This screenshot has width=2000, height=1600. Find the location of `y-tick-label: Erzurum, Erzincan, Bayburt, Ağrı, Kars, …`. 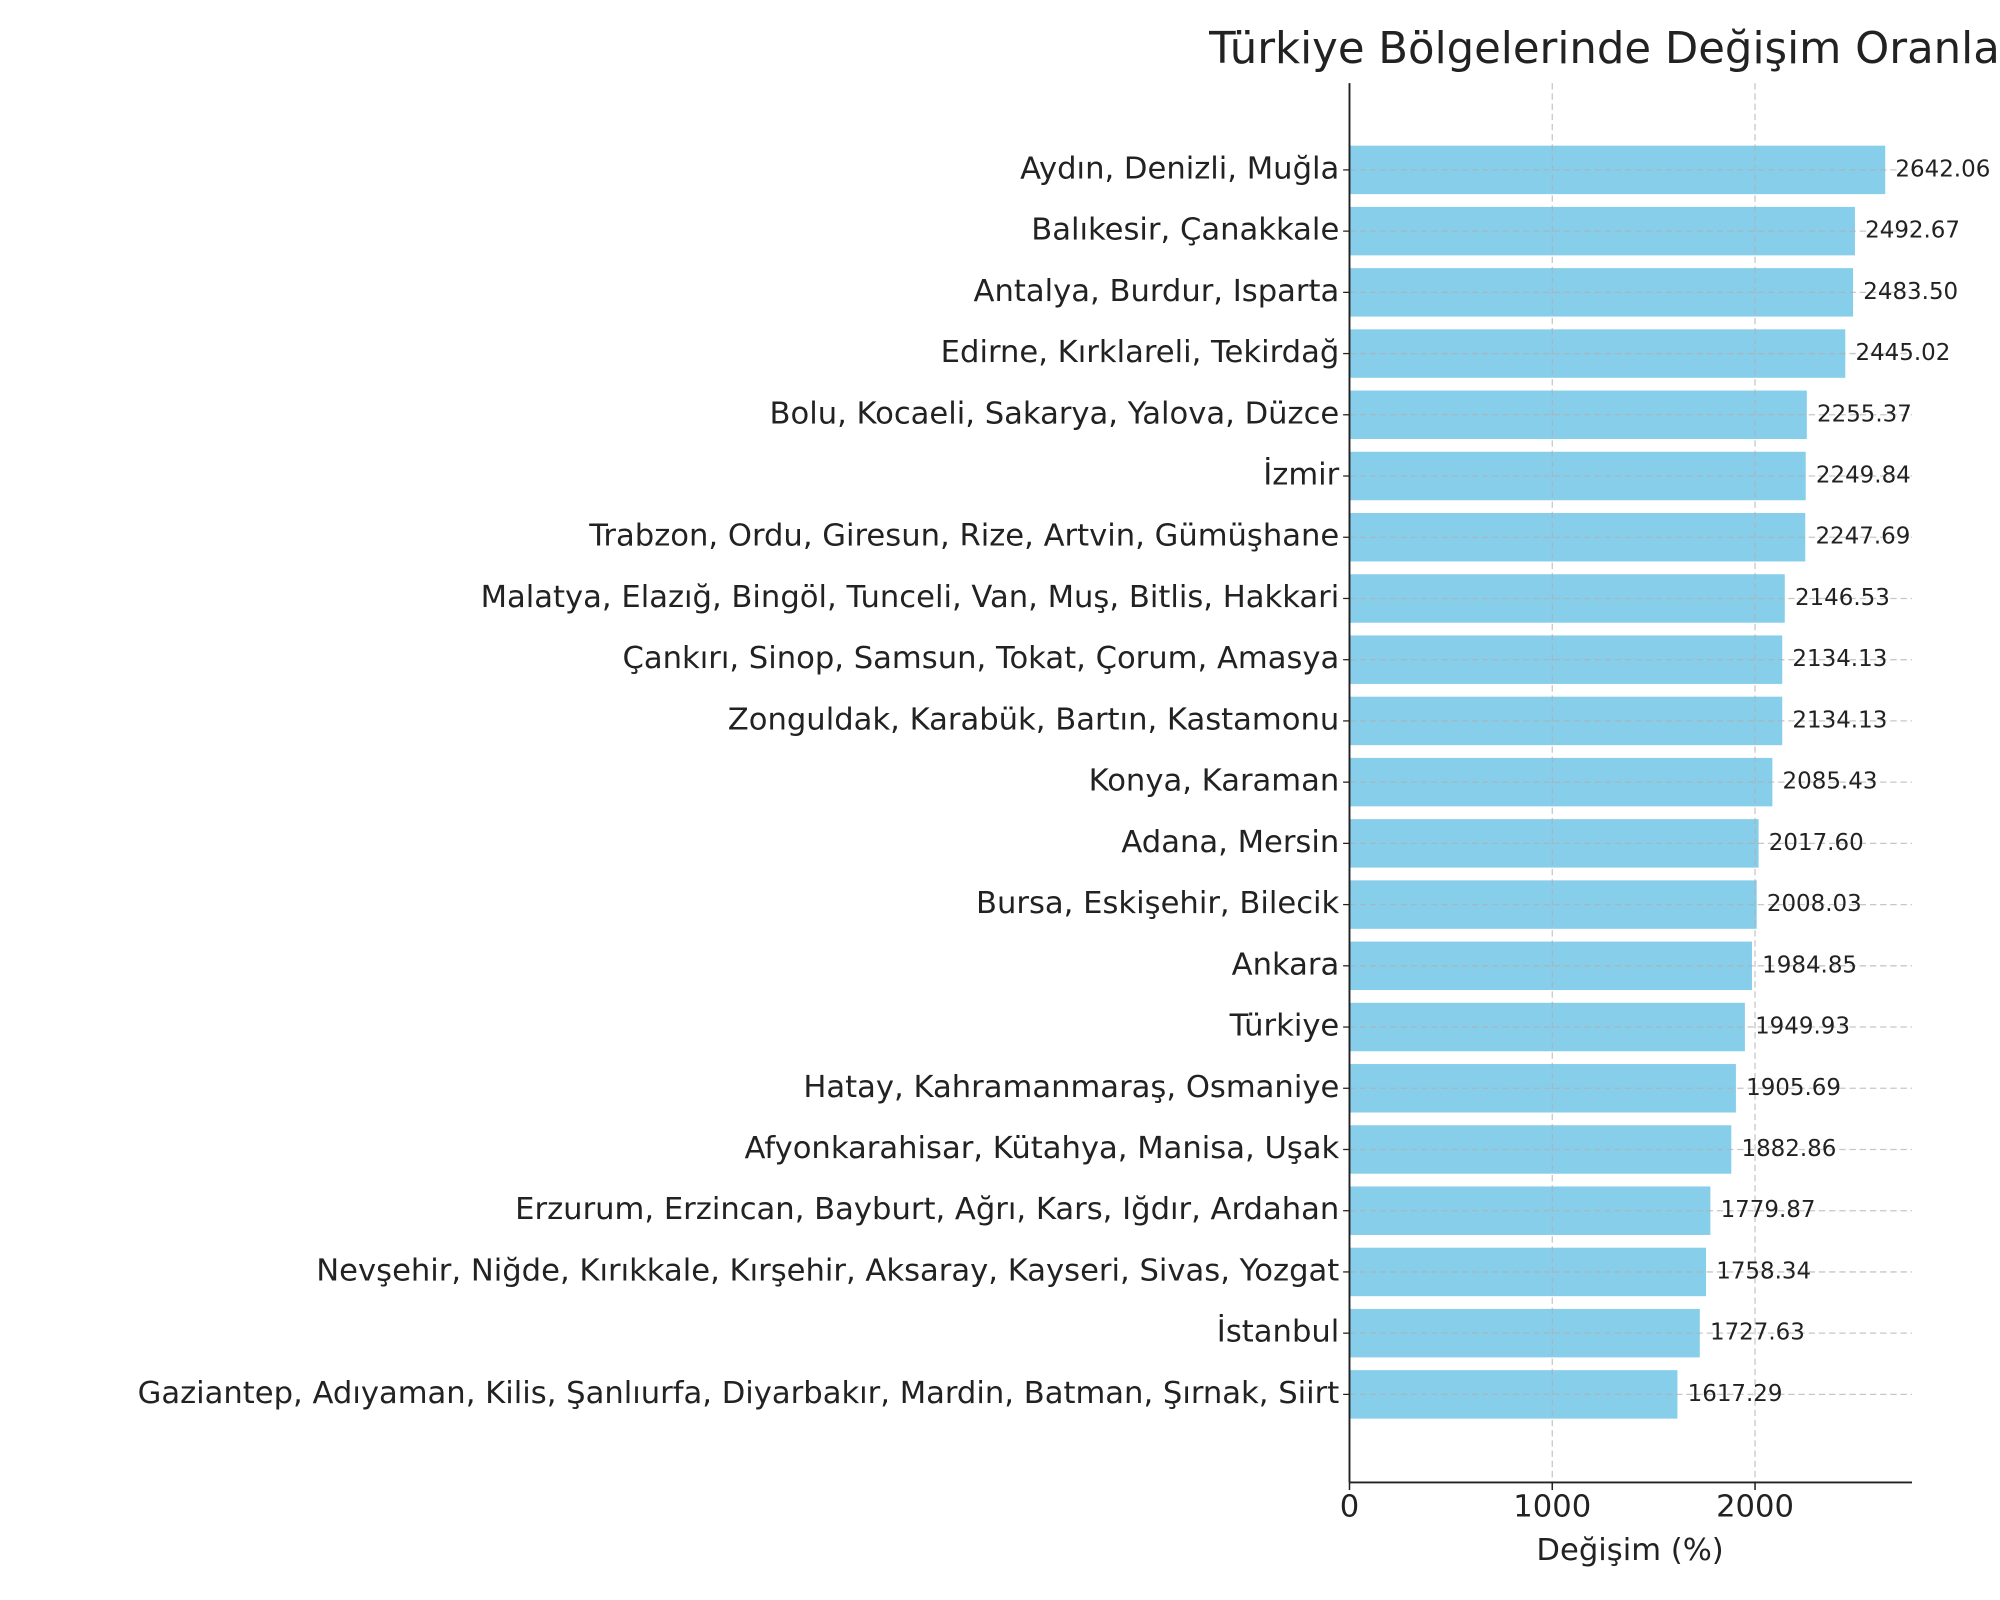

y-tick-label: Erzurum, Erzincan, Bayburt, Ağrı, Kars, … is located at coordinates (927, 1209).